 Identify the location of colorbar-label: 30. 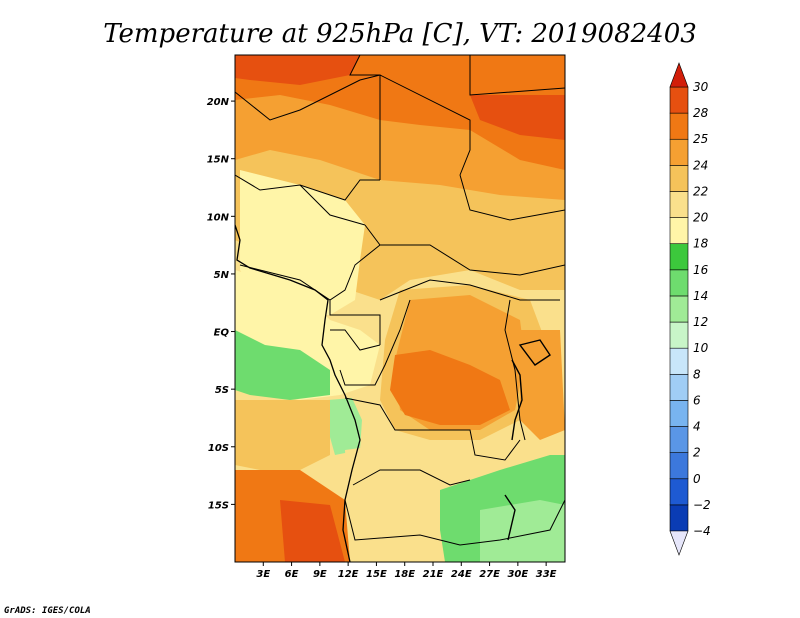
(701, 87).